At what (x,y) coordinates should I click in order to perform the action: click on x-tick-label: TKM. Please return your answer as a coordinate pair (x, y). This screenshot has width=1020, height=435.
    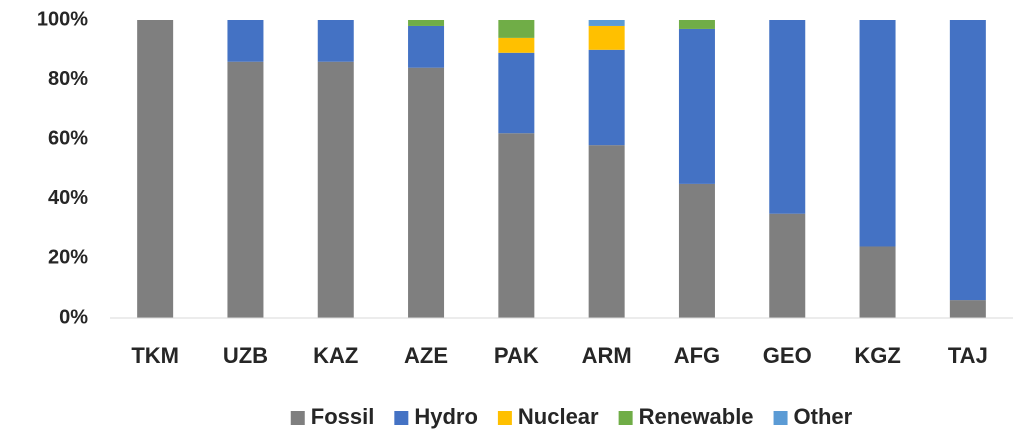
    Looking at the image, I should click on (155, 355).